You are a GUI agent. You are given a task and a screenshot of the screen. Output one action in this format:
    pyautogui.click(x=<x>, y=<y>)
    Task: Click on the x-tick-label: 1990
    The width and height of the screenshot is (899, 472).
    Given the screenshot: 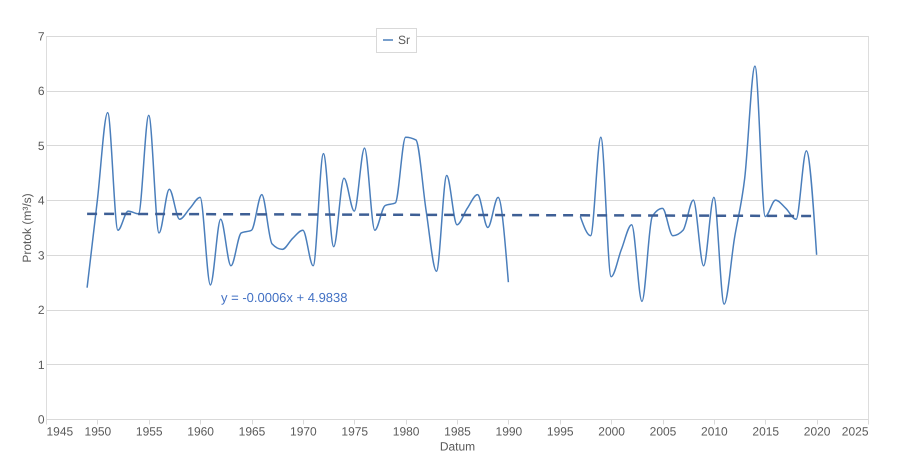 What is the action you would take?
    pyautogui.click(x=509, y=431)
    